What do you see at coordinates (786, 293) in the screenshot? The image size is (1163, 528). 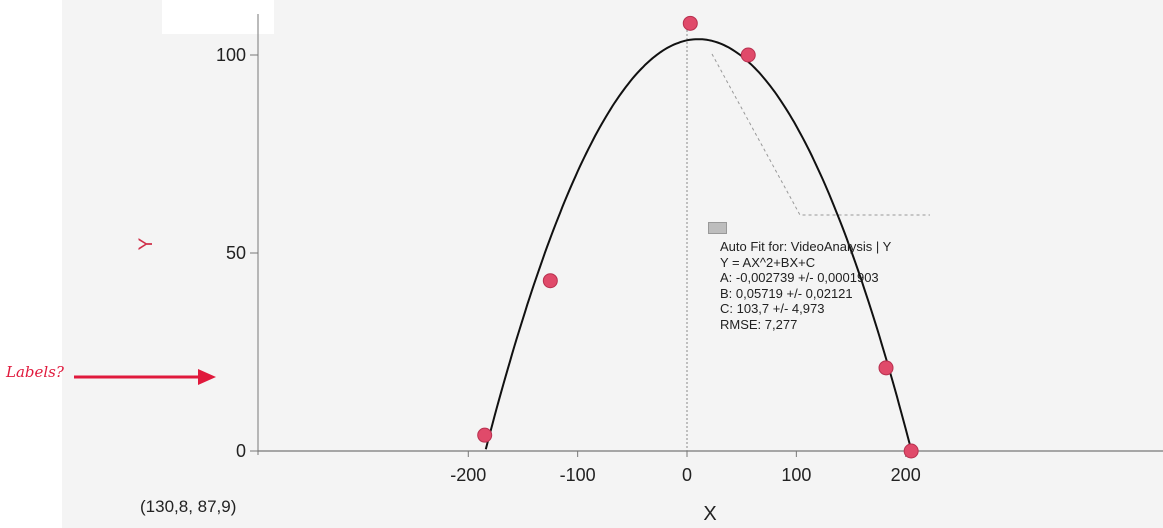 I see `fit-param-b: B: 0,05719 +/- 0,02121` at bounding box center [786, 293].